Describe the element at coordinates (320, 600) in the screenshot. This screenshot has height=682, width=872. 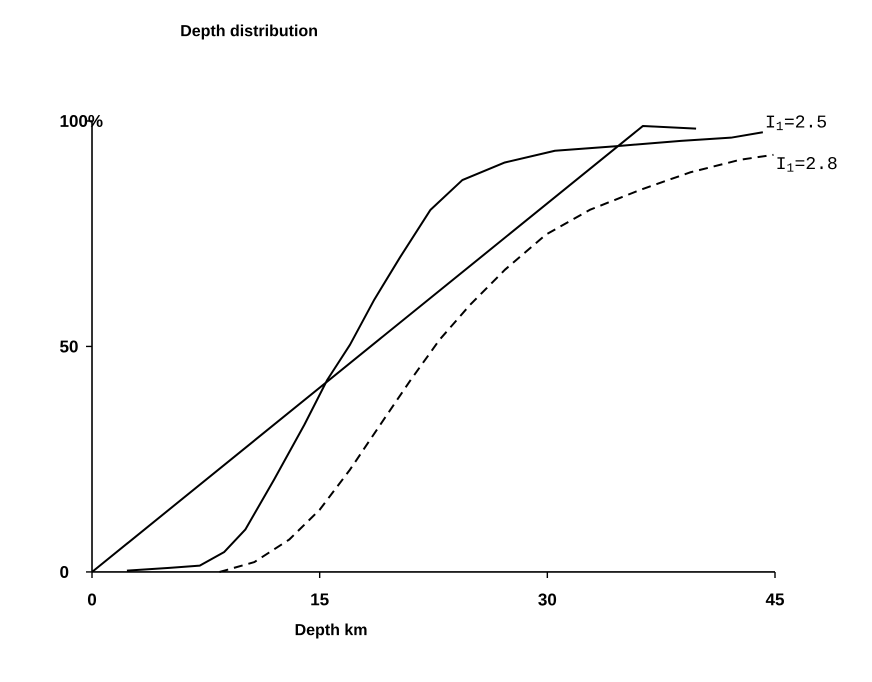
I see `x-tick-label: 15` at that location.